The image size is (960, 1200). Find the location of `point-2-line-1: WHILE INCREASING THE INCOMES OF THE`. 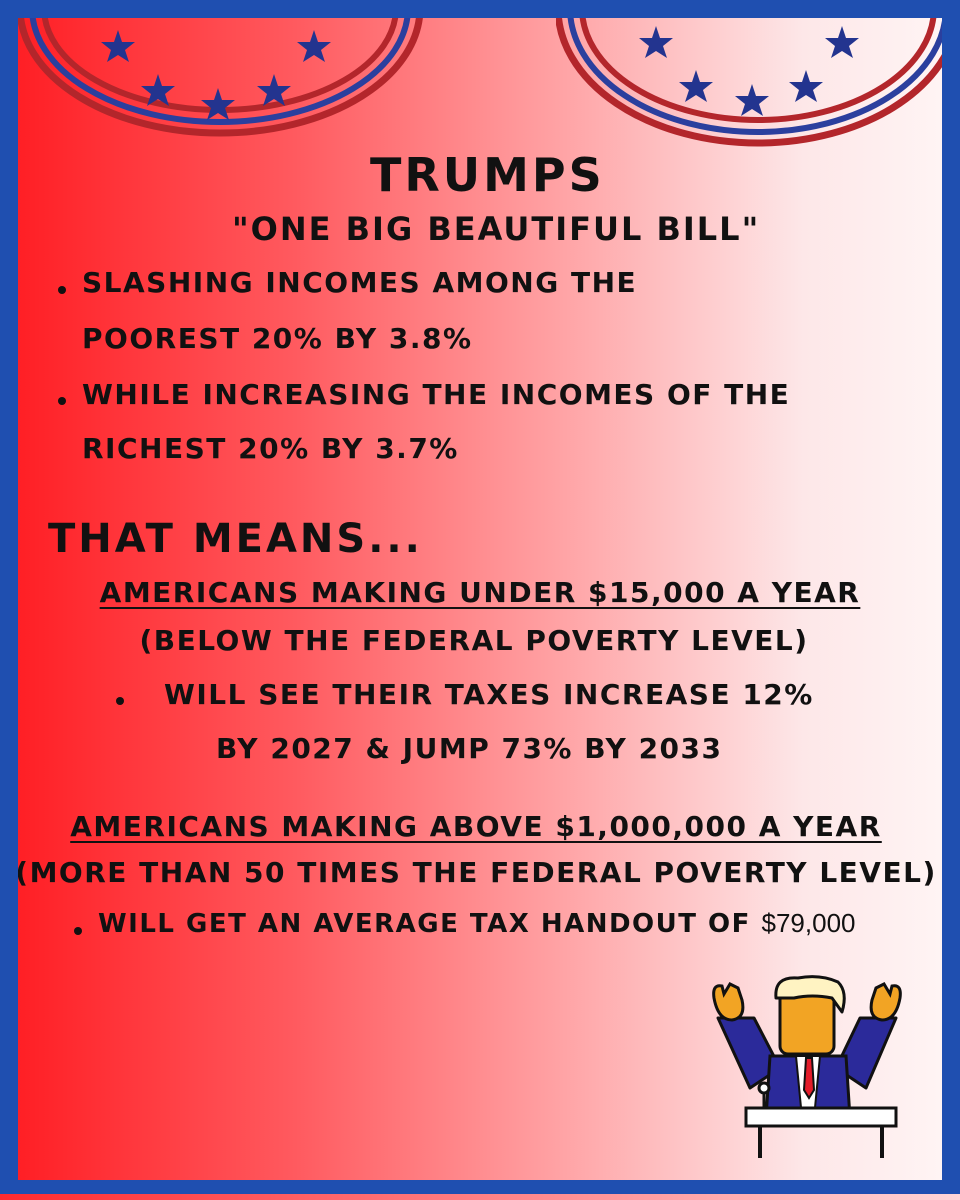

point-2-line-1: WHILE INCREASING THE INCOMES OF THE is located at coordinates (436, 394).